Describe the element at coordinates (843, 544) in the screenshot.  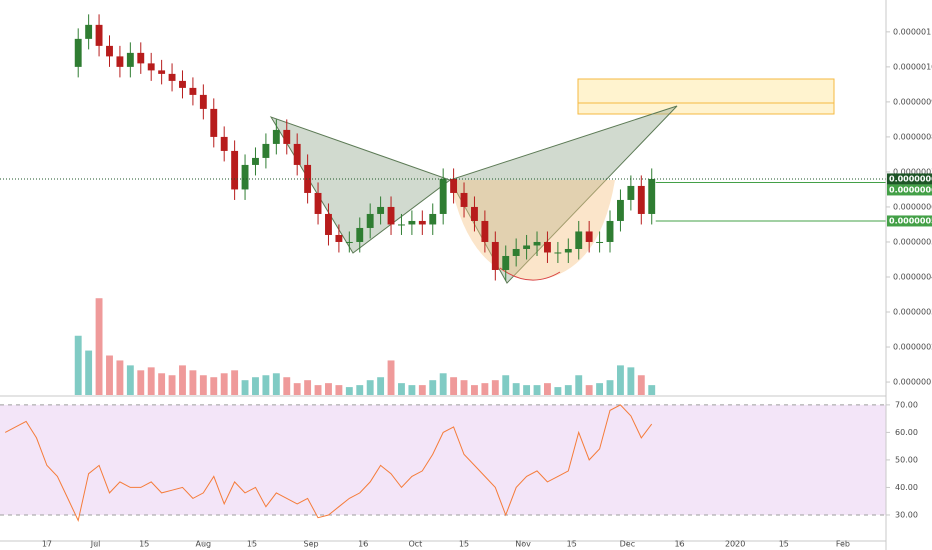
I see `x-tick-label: Feb` at that location.